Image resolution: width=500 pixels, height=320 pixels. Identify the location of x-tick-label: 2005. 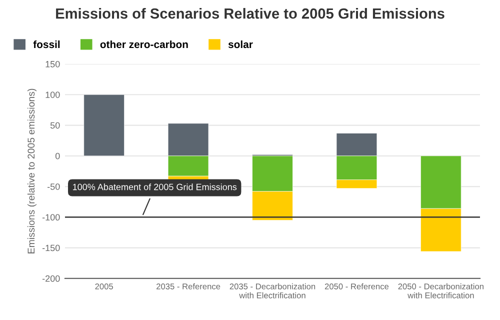
(104, 286).